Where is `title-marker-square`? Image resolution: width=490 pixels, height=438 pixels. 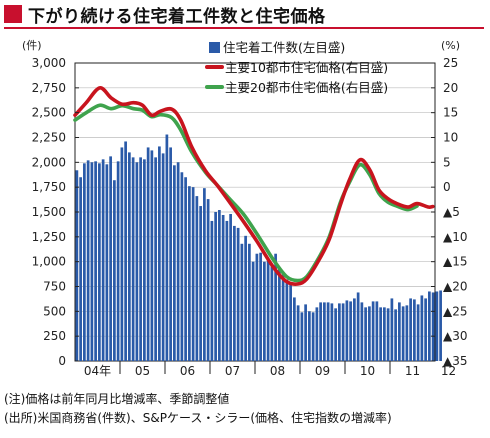 title-marker-square is located at coordinates (13, 14).